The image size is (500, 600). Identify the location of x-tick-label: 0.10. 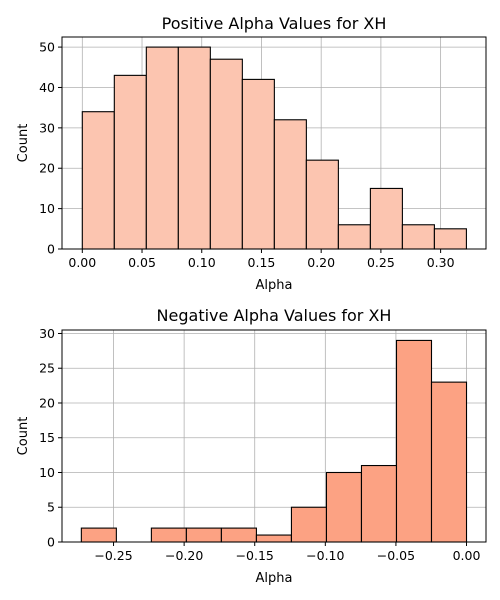
(202, 262).